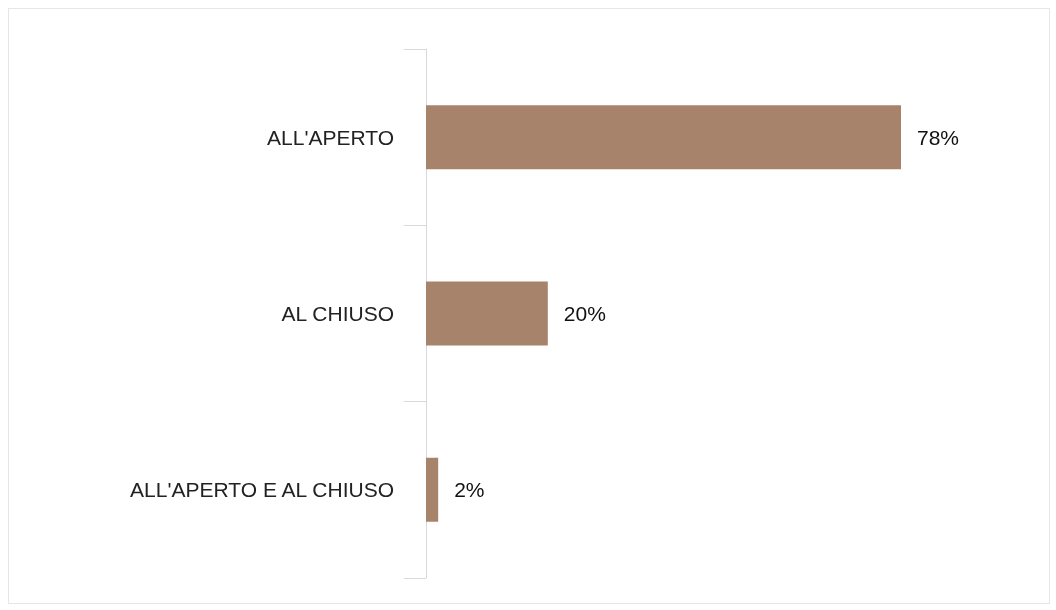  I want to click on y-tick-label: AL CHIUSO, so click(337, 313).